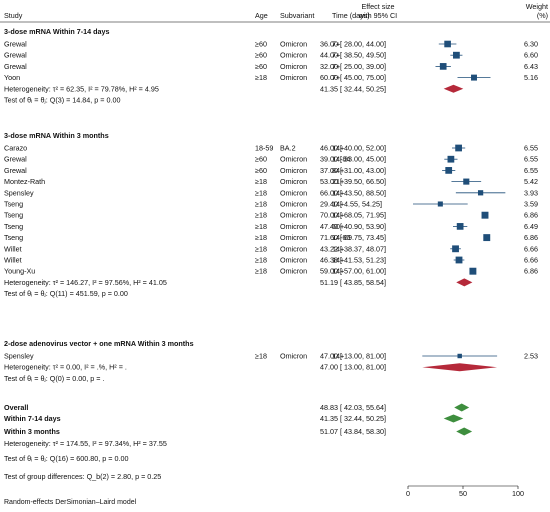 The width and height of the screenshot is (550, 512). What do you see at coordinates (353, 418) in the screenshot?
I see `overall-ci-text: 41.35 [ 32.44, 50.25]` at bounding box center [353, 418].